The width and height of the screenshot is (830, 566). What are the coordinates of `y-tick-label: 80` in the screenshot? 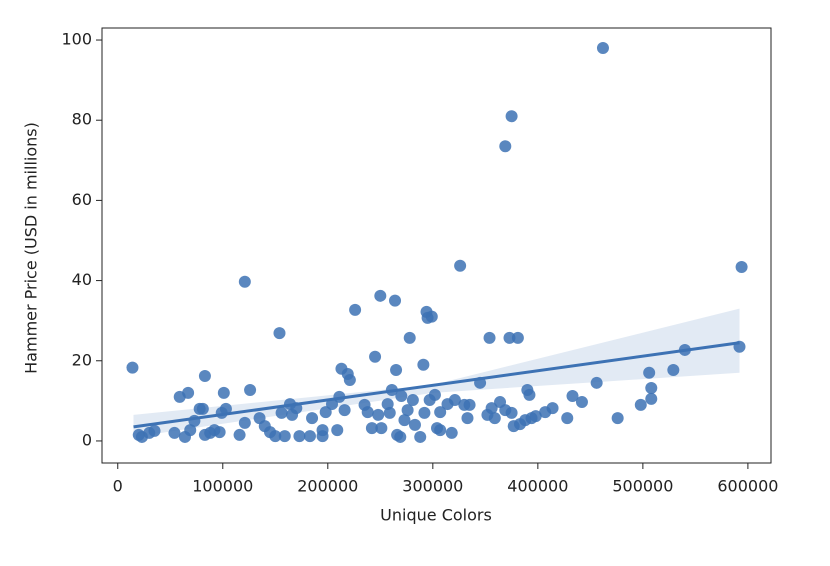 It's located at (82, 119).